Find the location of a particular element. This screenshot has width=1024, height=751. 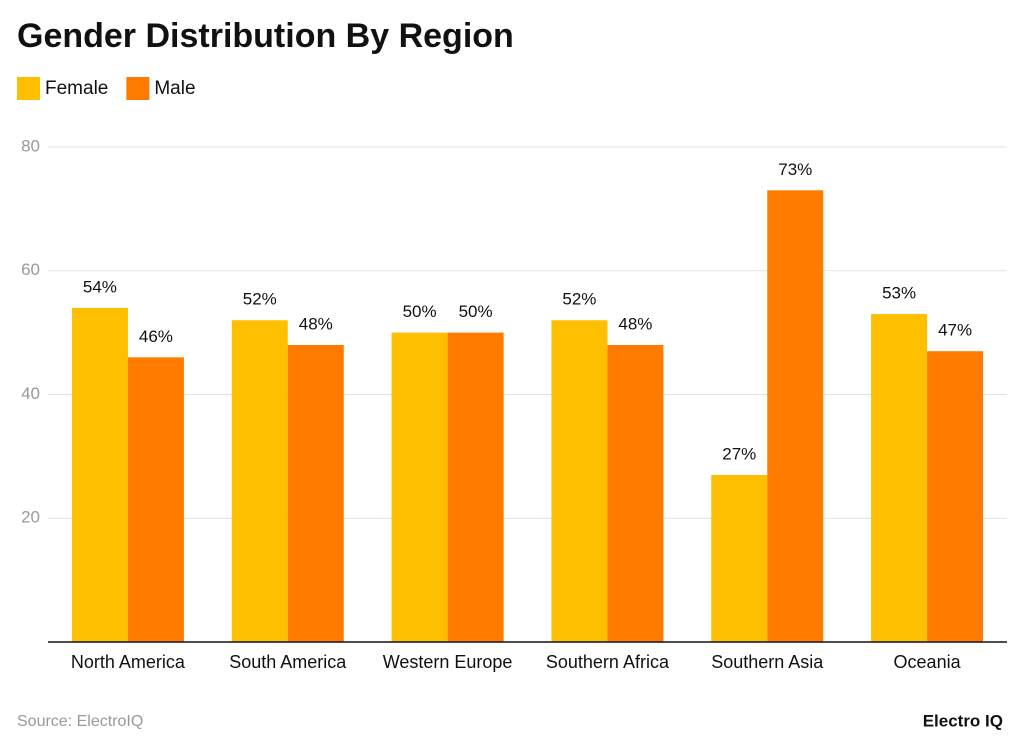

legend-label: Female is located at coordinates (76, 88).